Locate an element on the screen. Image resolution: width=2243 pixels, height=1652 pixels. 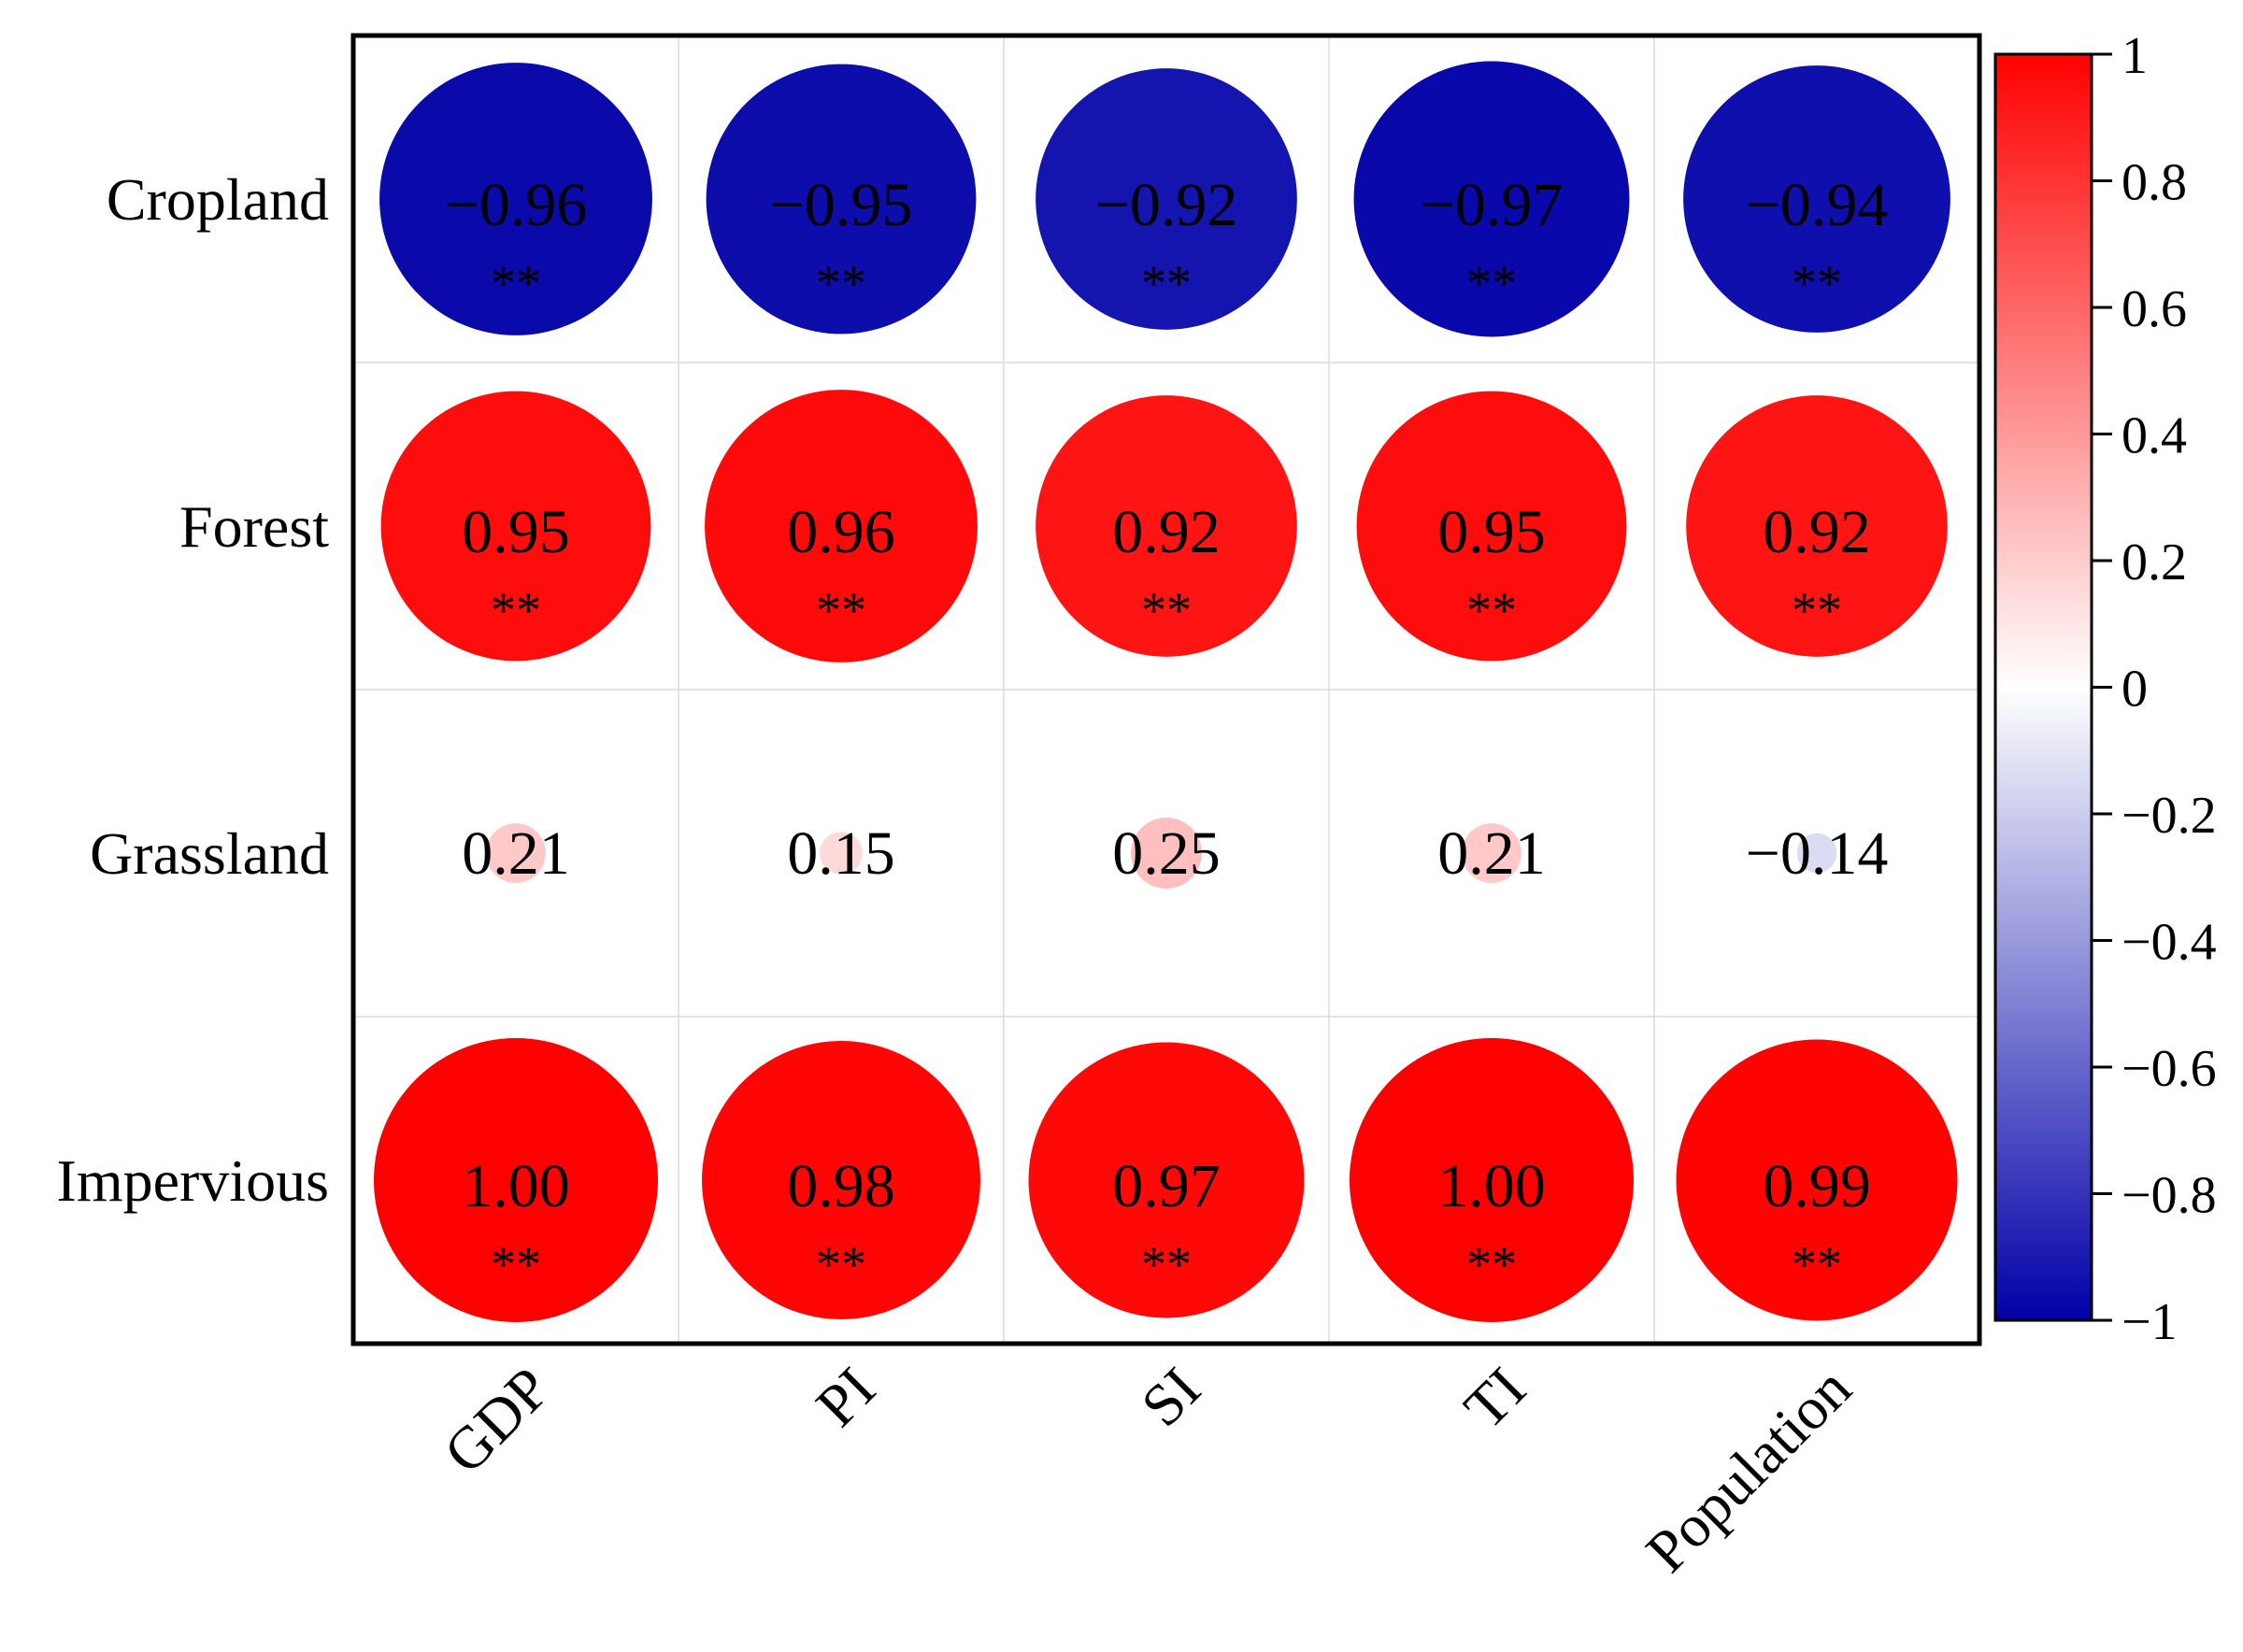
colorbar: 1 0.8 0.6 0.4 0.2 0 −0.2 −0.4 −0.6 −0.8 −1 is located at coordinates (2105, 689).